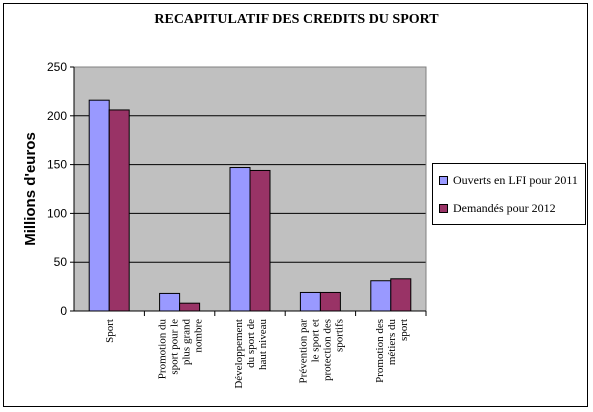 The height and width of the screenshot is (412, 593). I want to click on x-tick-label-line: sport, so click(404, 330).